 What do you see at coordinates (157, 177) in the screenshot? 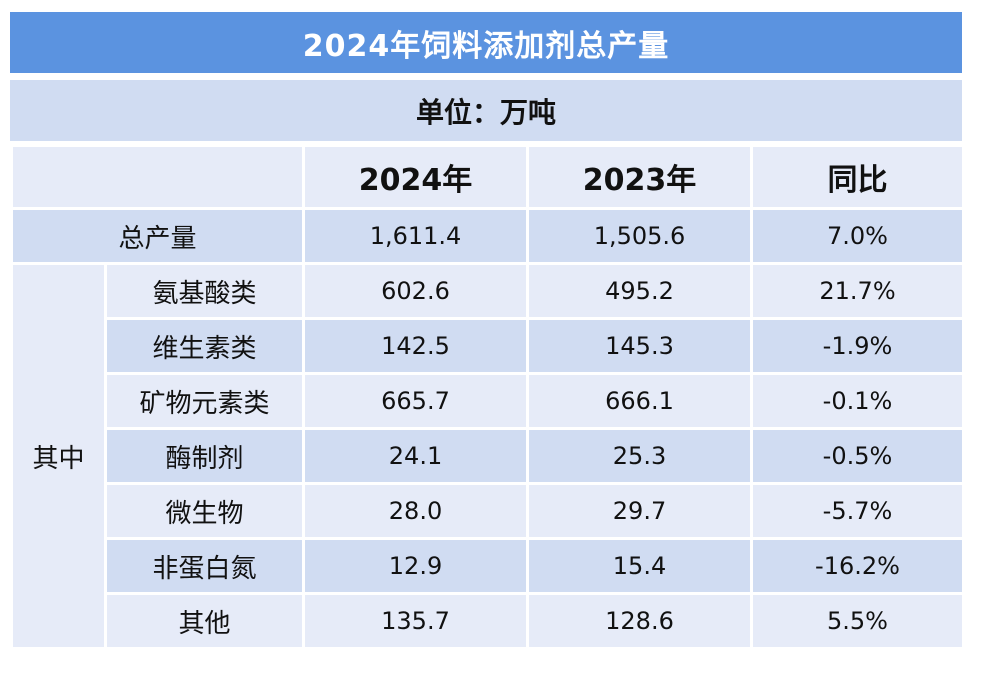
I see `header-blank` at bounding box center [157, 177].